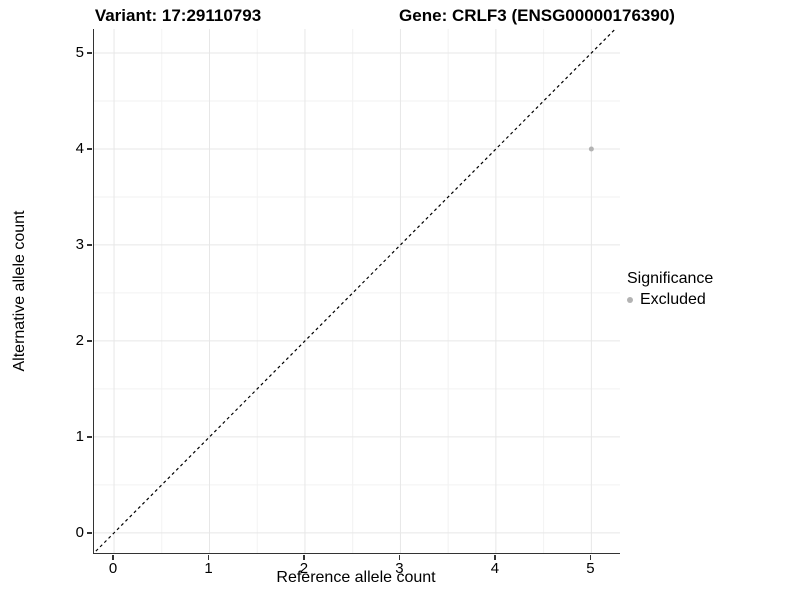  What do you see at coordinates (19, 291) in the screenshot?
I see `y-axis-title: Alternative allele count` at bounding box center [19, 291].